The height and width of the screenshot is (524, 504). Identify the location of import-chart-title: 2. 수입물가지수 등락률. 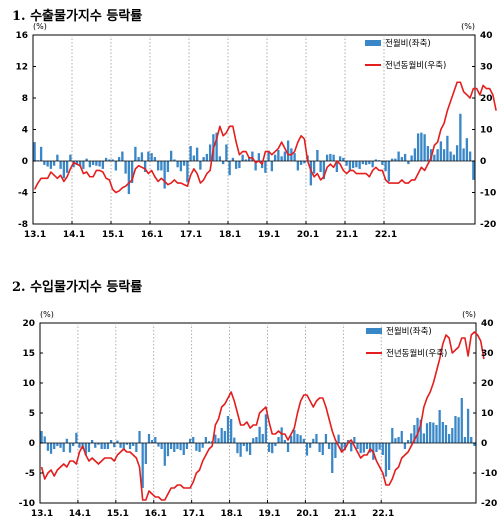
(77, 287).